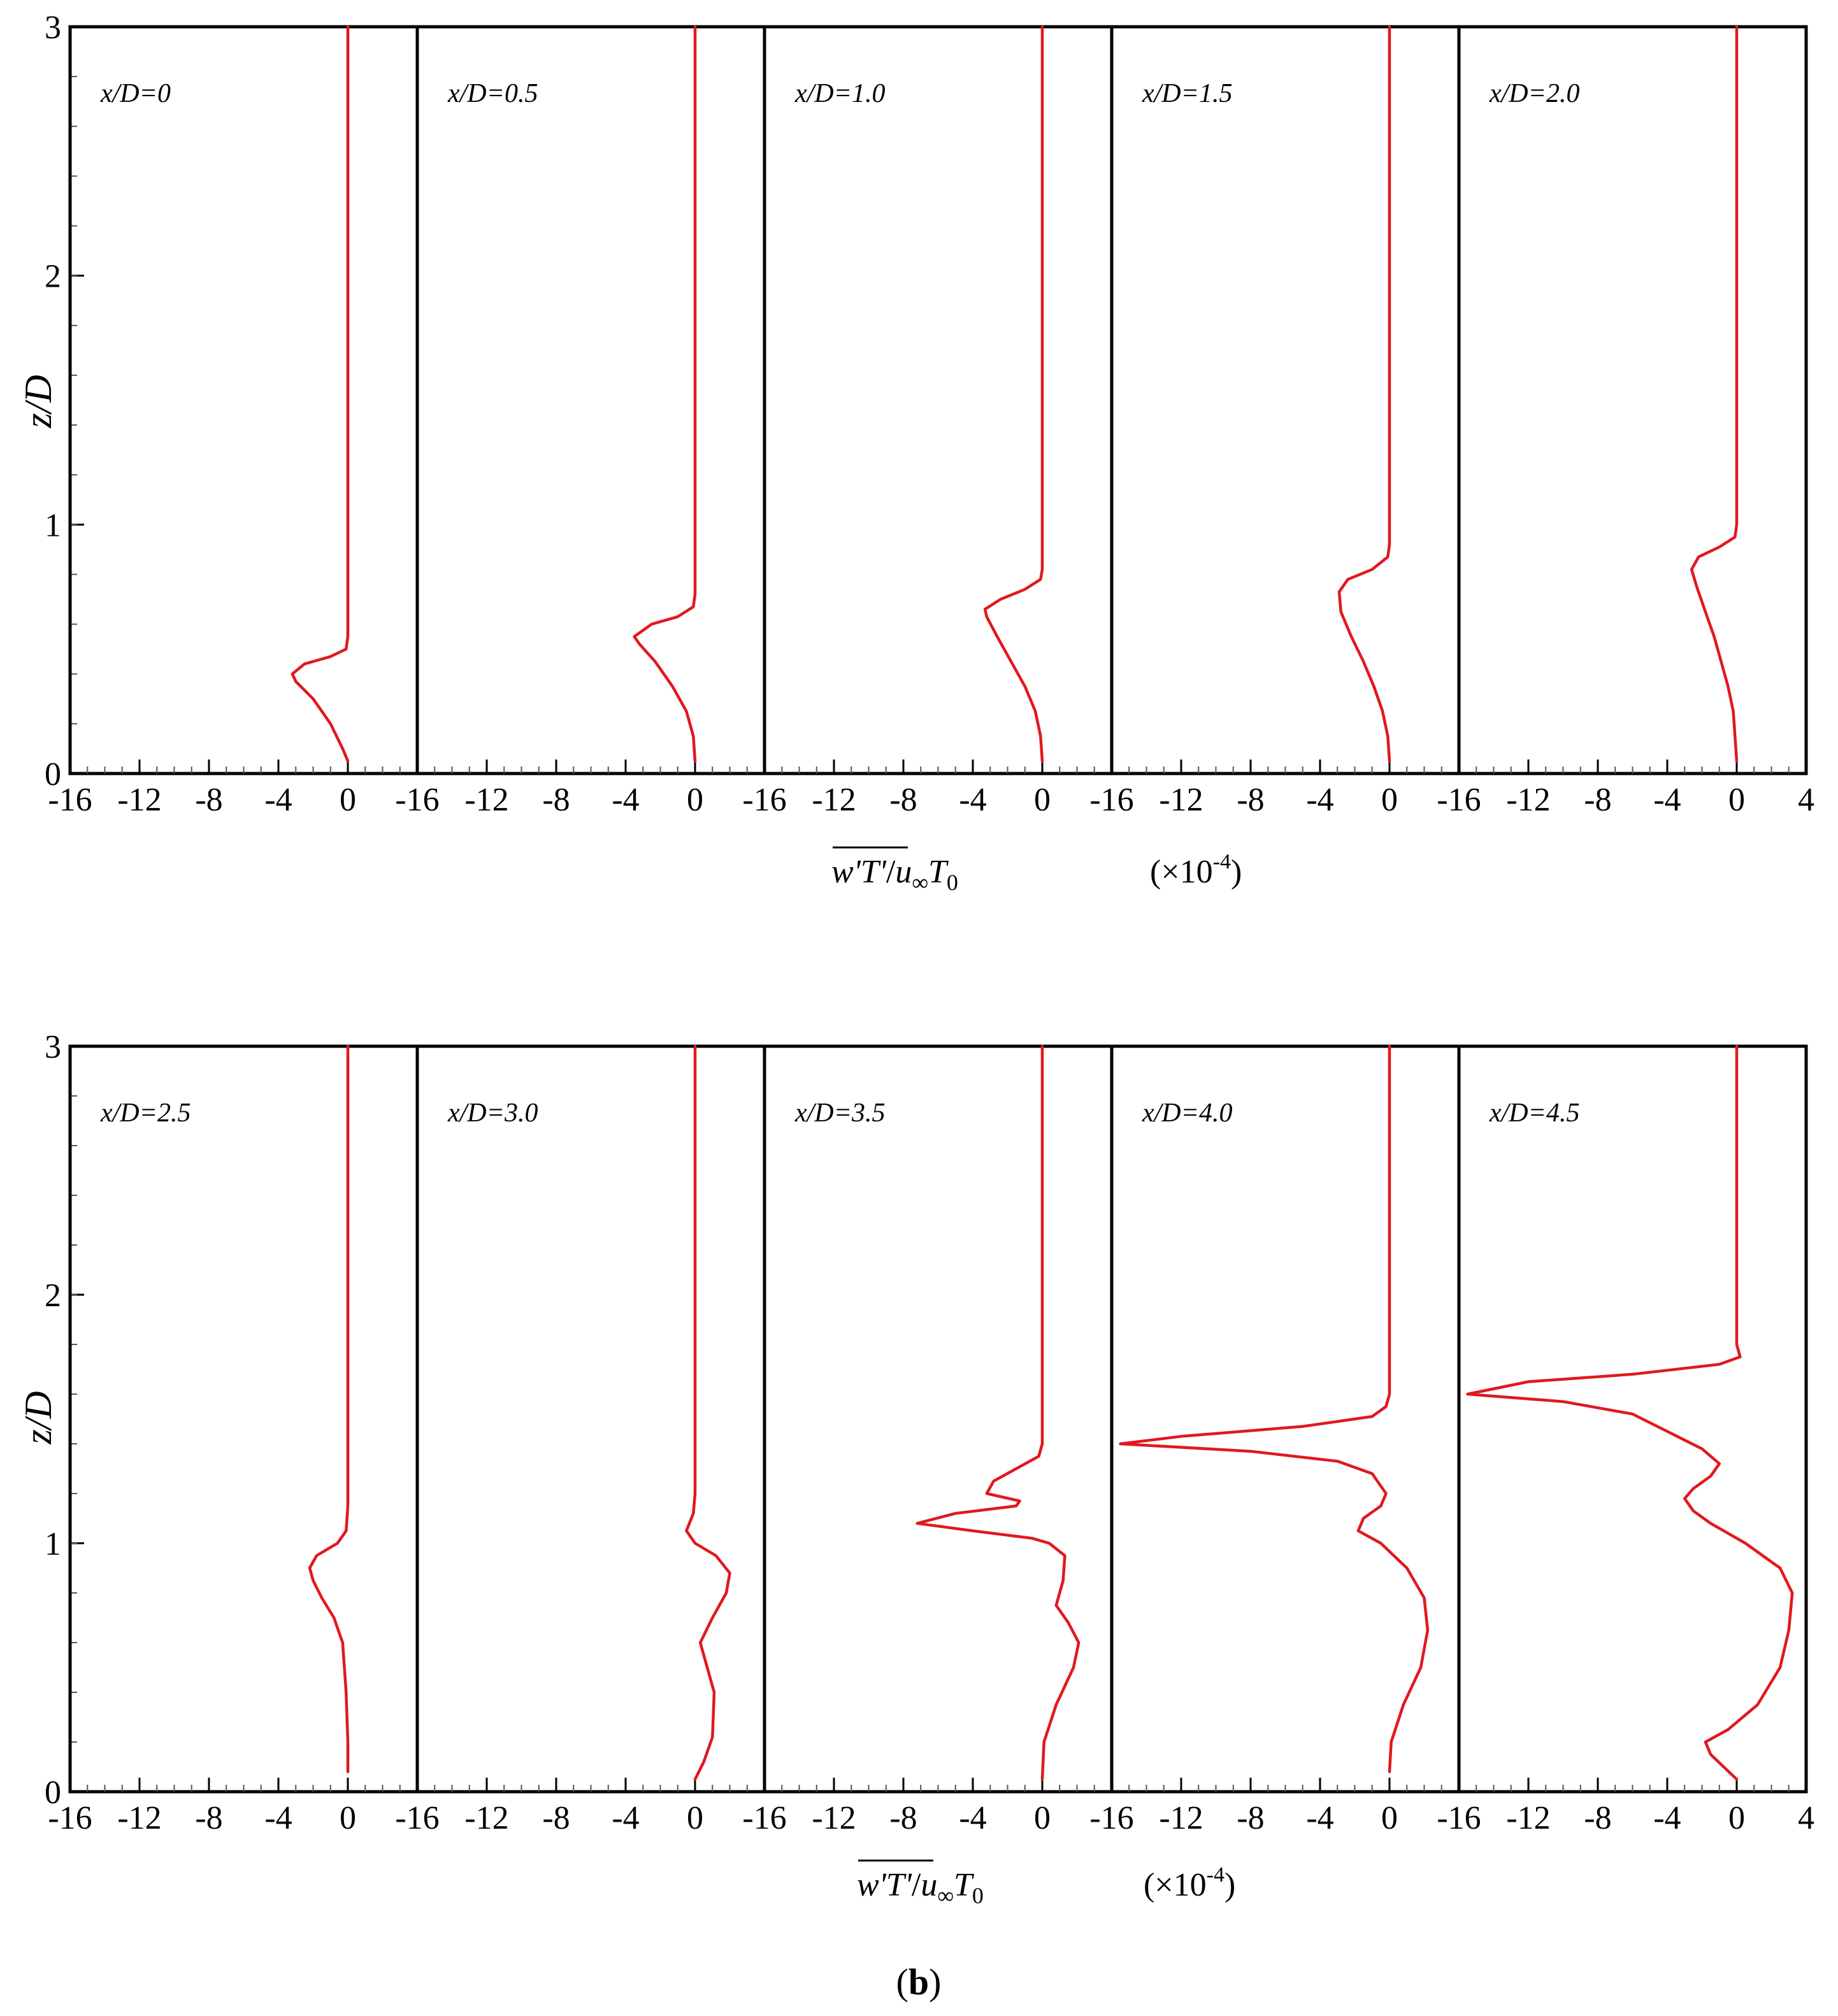 Image resolution: width=1838 pixels, height=2016 pixels. What do you see at coordinates (919, 1982) in the screenshot?
I see `figure-label: (b)` at bounding box center [919, 1982].